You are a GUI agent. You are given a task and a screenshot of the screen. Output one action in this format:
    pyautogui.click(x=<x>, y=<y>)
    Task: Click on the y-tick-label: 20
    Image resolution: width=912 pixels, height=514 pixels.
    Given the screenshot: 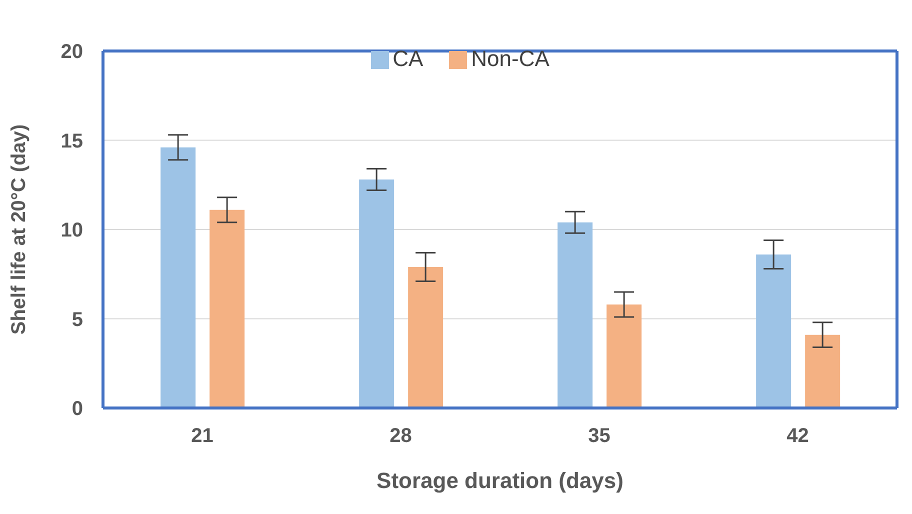 What is the action you would take?
    pyautogui.click(x=71, y=52)
    